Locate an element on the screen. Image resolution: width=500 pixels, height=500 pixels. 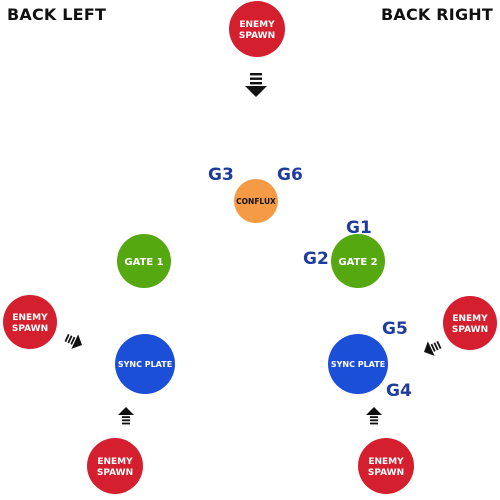
gate-2-node: GATE 2 is located at coordinates (358, 261).